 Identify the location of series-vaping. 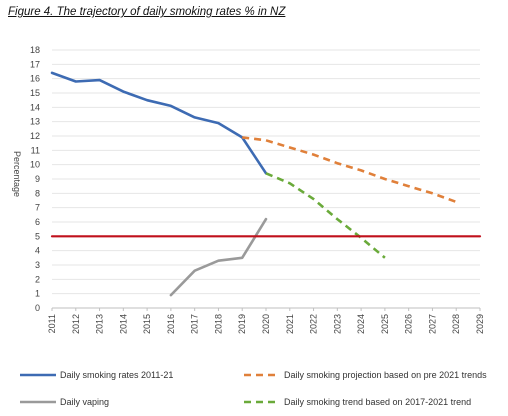
(218, 257).